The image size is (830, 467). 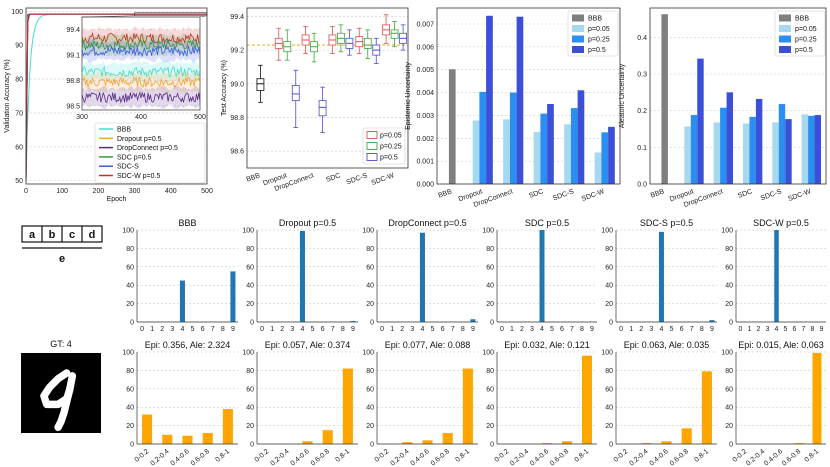 I want to click on panel-title: SDC p=0.5, so click(x=547, y=223).